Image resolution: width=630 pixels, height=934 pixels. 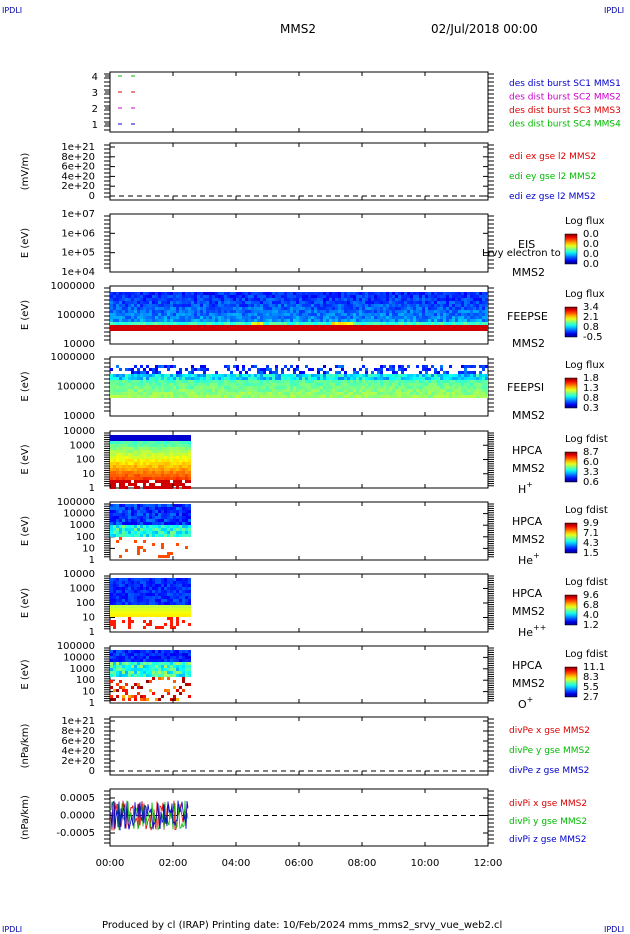 I want to click on y-tick-label: 4e+20, so click(x=78, y=176).